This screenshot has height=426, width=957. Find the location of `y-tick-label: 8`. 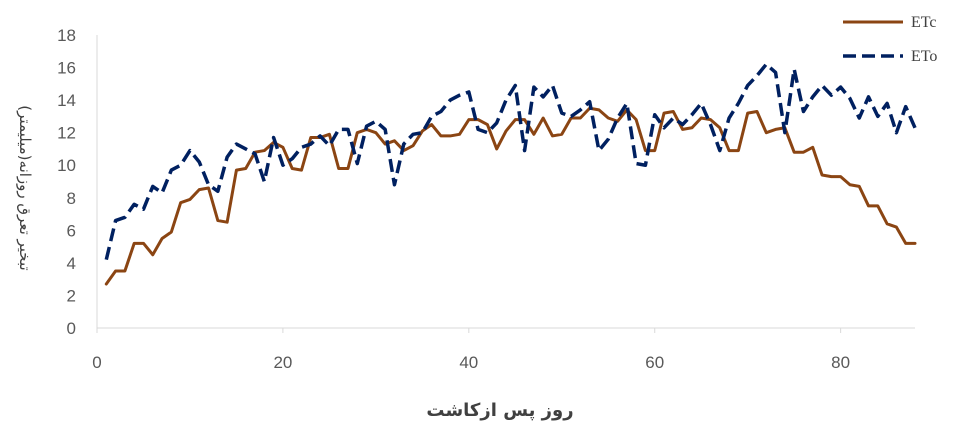

y-tick-label: 8 is located at coordinates (71, 198).